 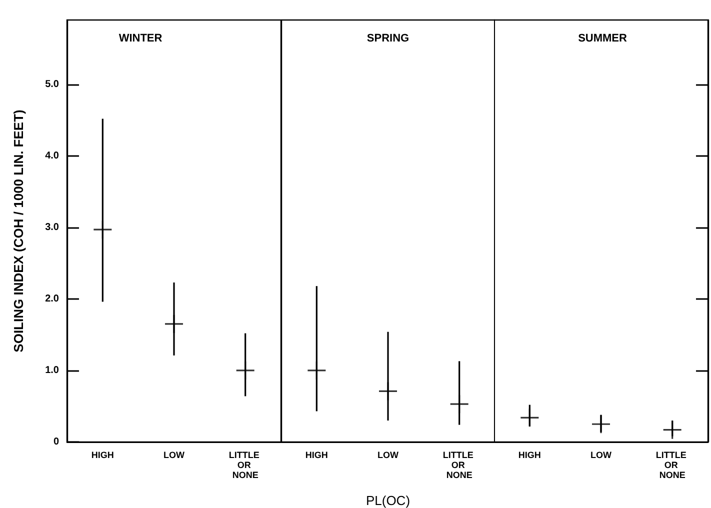 I want to click on x-axis-title: PL(OC), so click(x=388, y=500).